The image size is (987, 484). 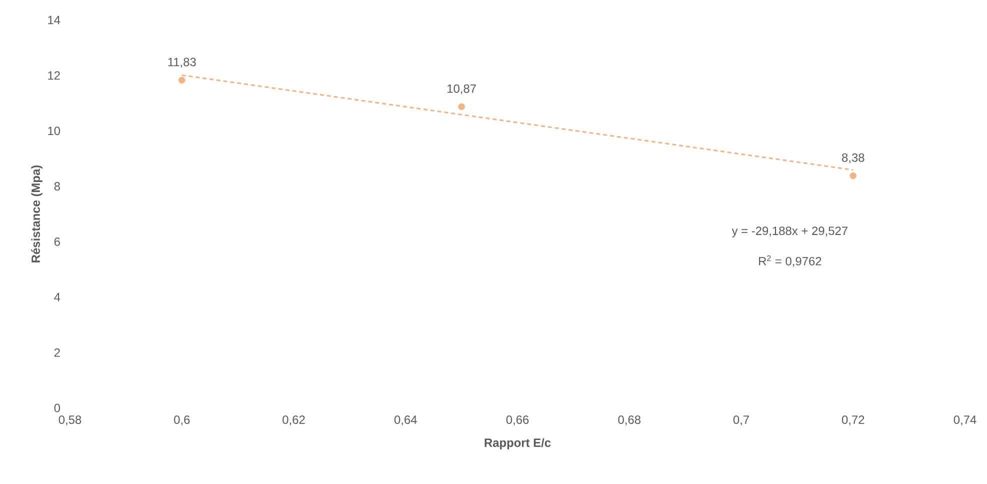 What do you see at coordinates (70, 421) in the screenshot?
I see `x-tick-label: 0,58` at bounding box center [70, 421].